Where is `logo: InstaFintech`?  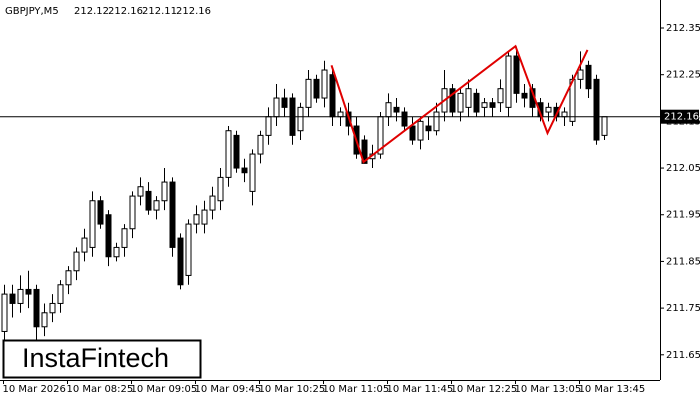
logo: InstaFintech is located at coordinates (95, 358).